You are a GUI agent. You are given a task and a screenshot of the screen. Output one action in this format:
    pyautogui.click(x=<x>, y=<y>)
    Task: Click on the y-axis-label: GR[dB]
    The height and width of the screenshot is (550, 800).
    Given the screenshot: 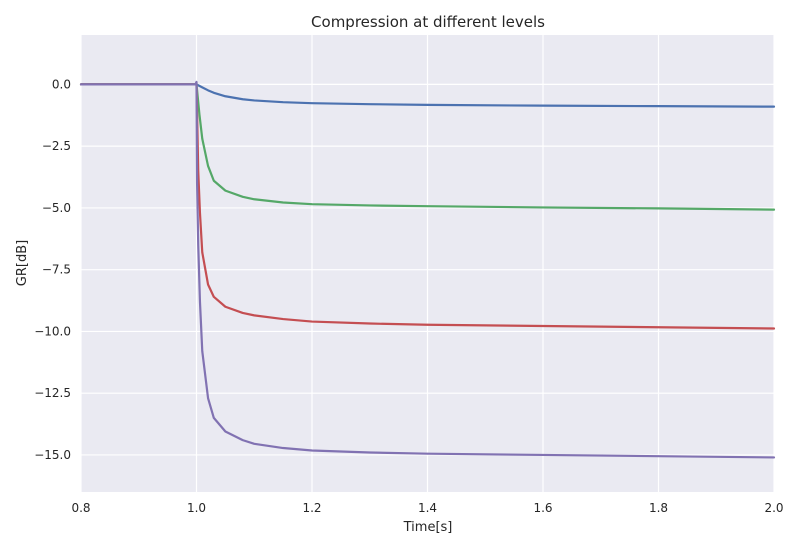 What is the action you would take?
    pyautogui.click(x=22, y=263)
    